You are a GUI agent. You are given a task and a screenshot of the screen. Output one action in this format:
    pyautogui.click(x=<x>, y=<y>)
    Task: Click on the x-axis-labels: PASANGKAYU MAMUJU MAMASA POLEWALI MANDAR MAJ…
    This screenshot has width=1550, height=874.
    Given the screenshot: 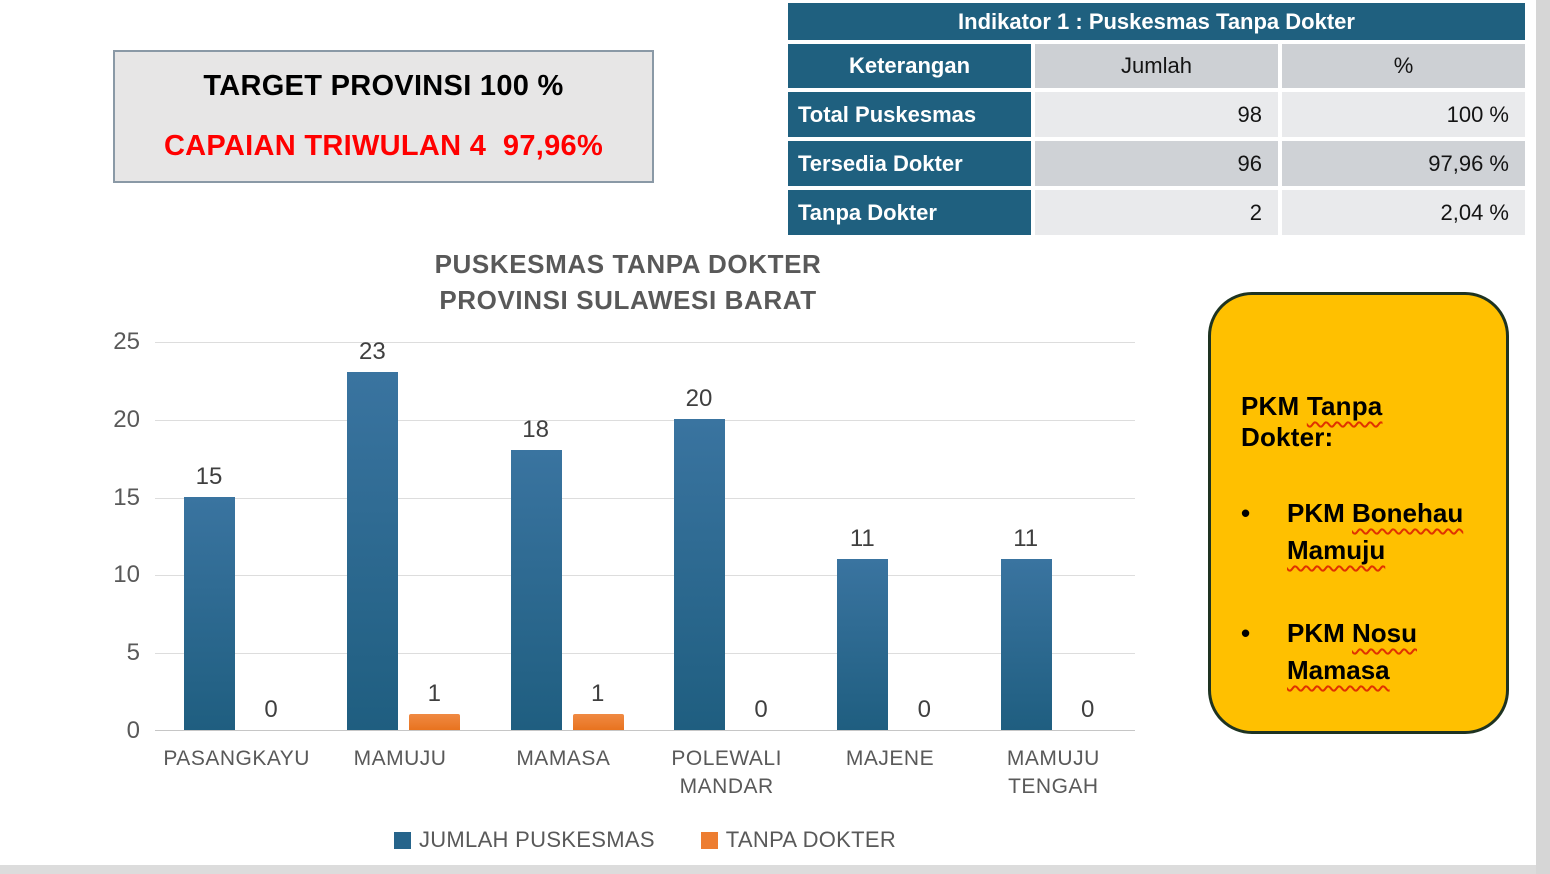 What is the action you would take?
    pyautogui.click(x=645, y=776)
    